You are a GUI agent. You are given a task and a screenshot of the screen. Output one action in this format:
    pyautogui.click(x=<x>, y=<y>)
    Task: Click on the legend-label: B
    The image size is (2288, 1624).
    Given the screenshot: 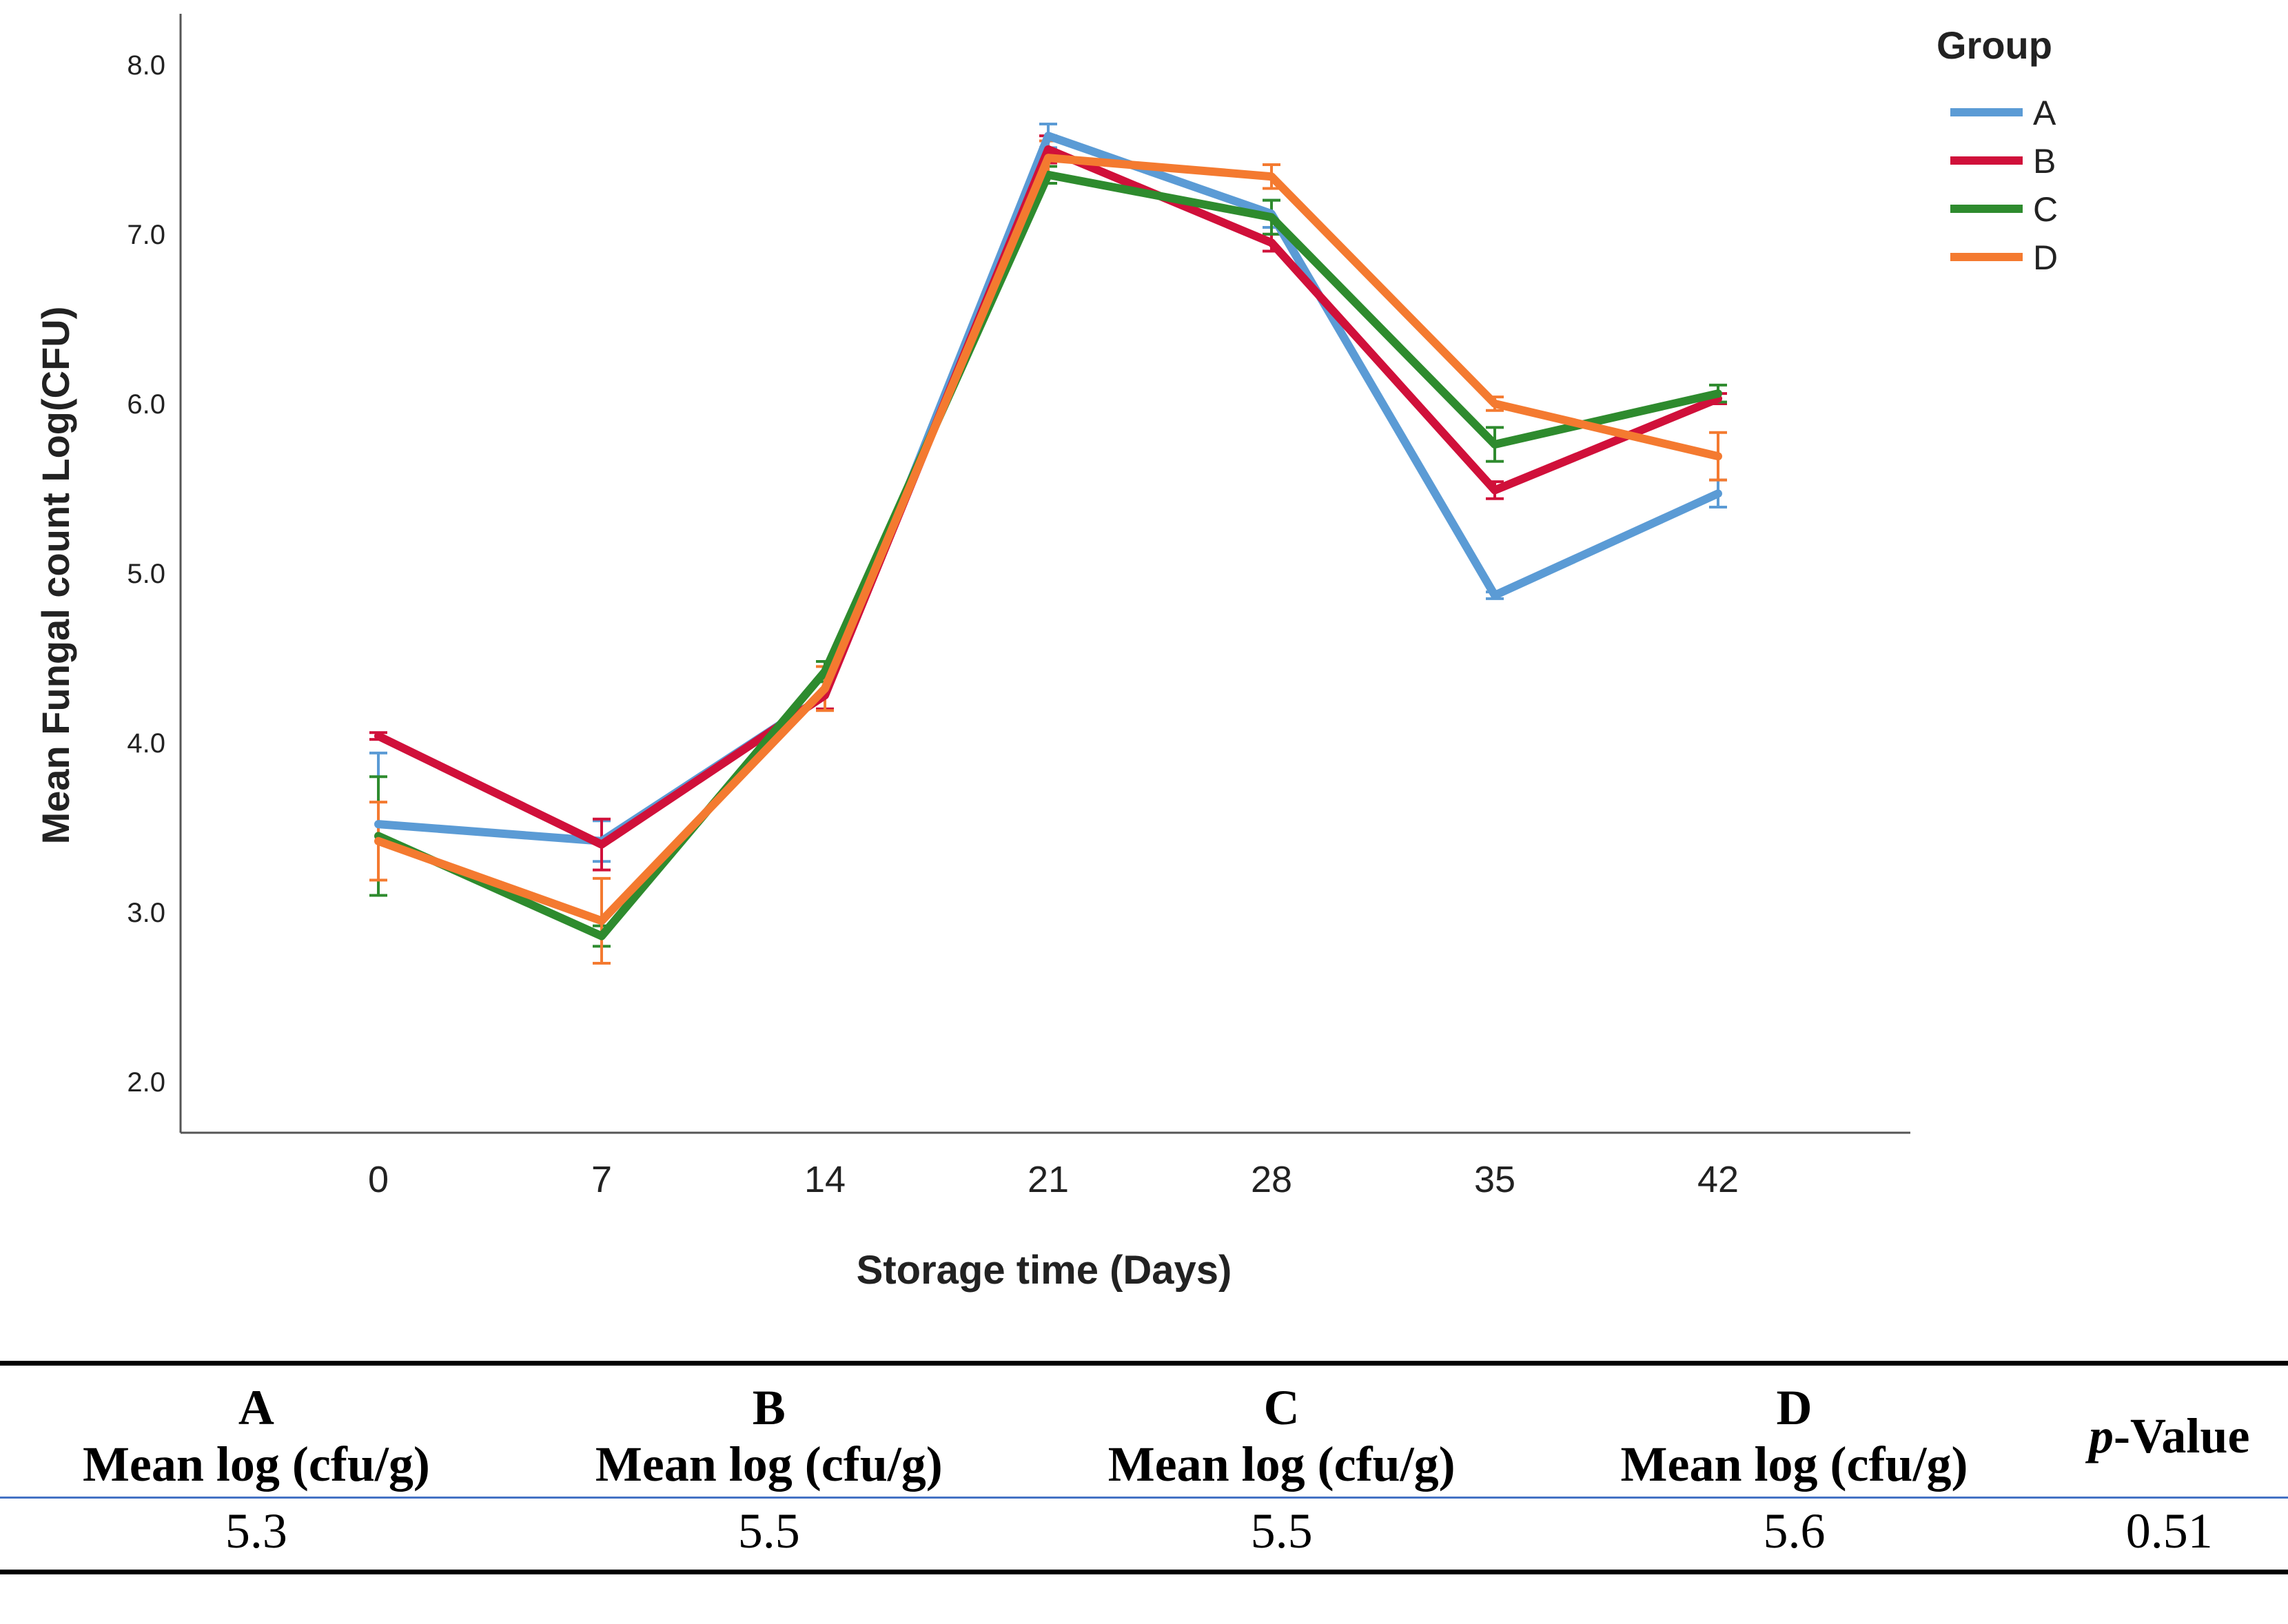 What is the action you would take?
    pyautogui.click(x=2044, y=161)
    